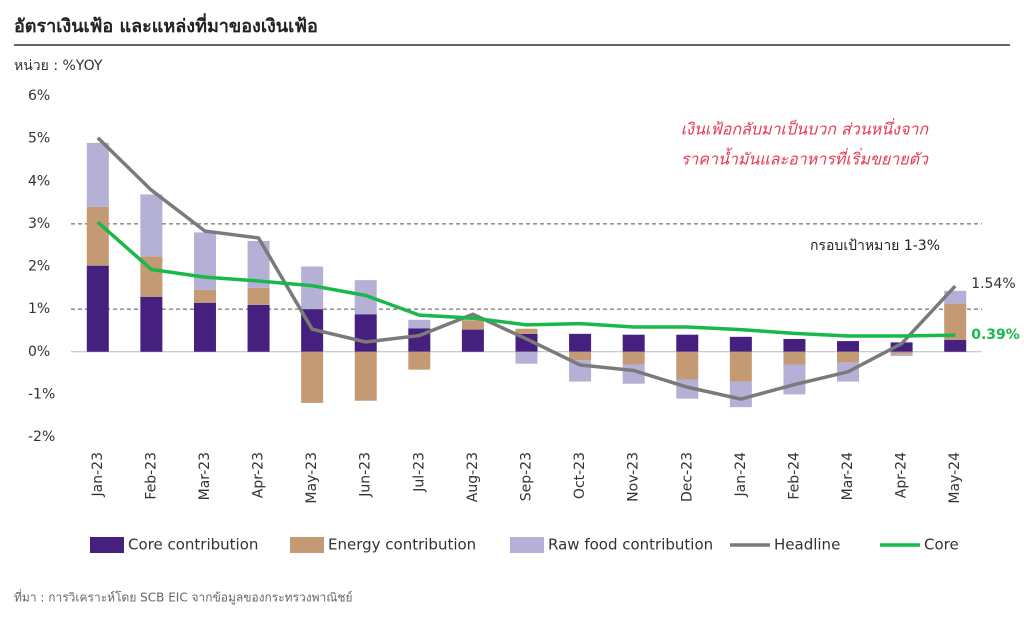 This screenshot has height=626, width=1024. I want to click on x-tick-label: Apr-23, so click(259, 475).